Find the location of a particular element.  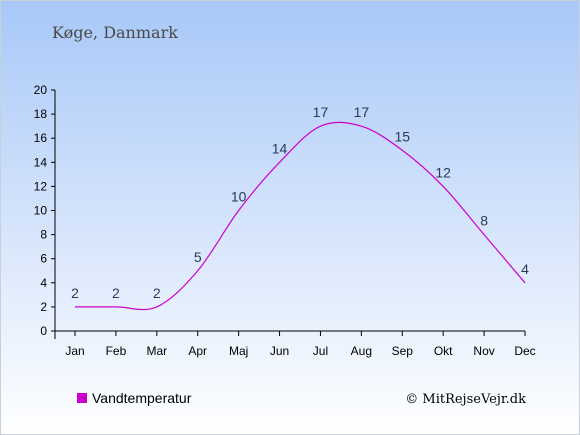

y-tick-label: 2 is located at coordinates (43, 307).